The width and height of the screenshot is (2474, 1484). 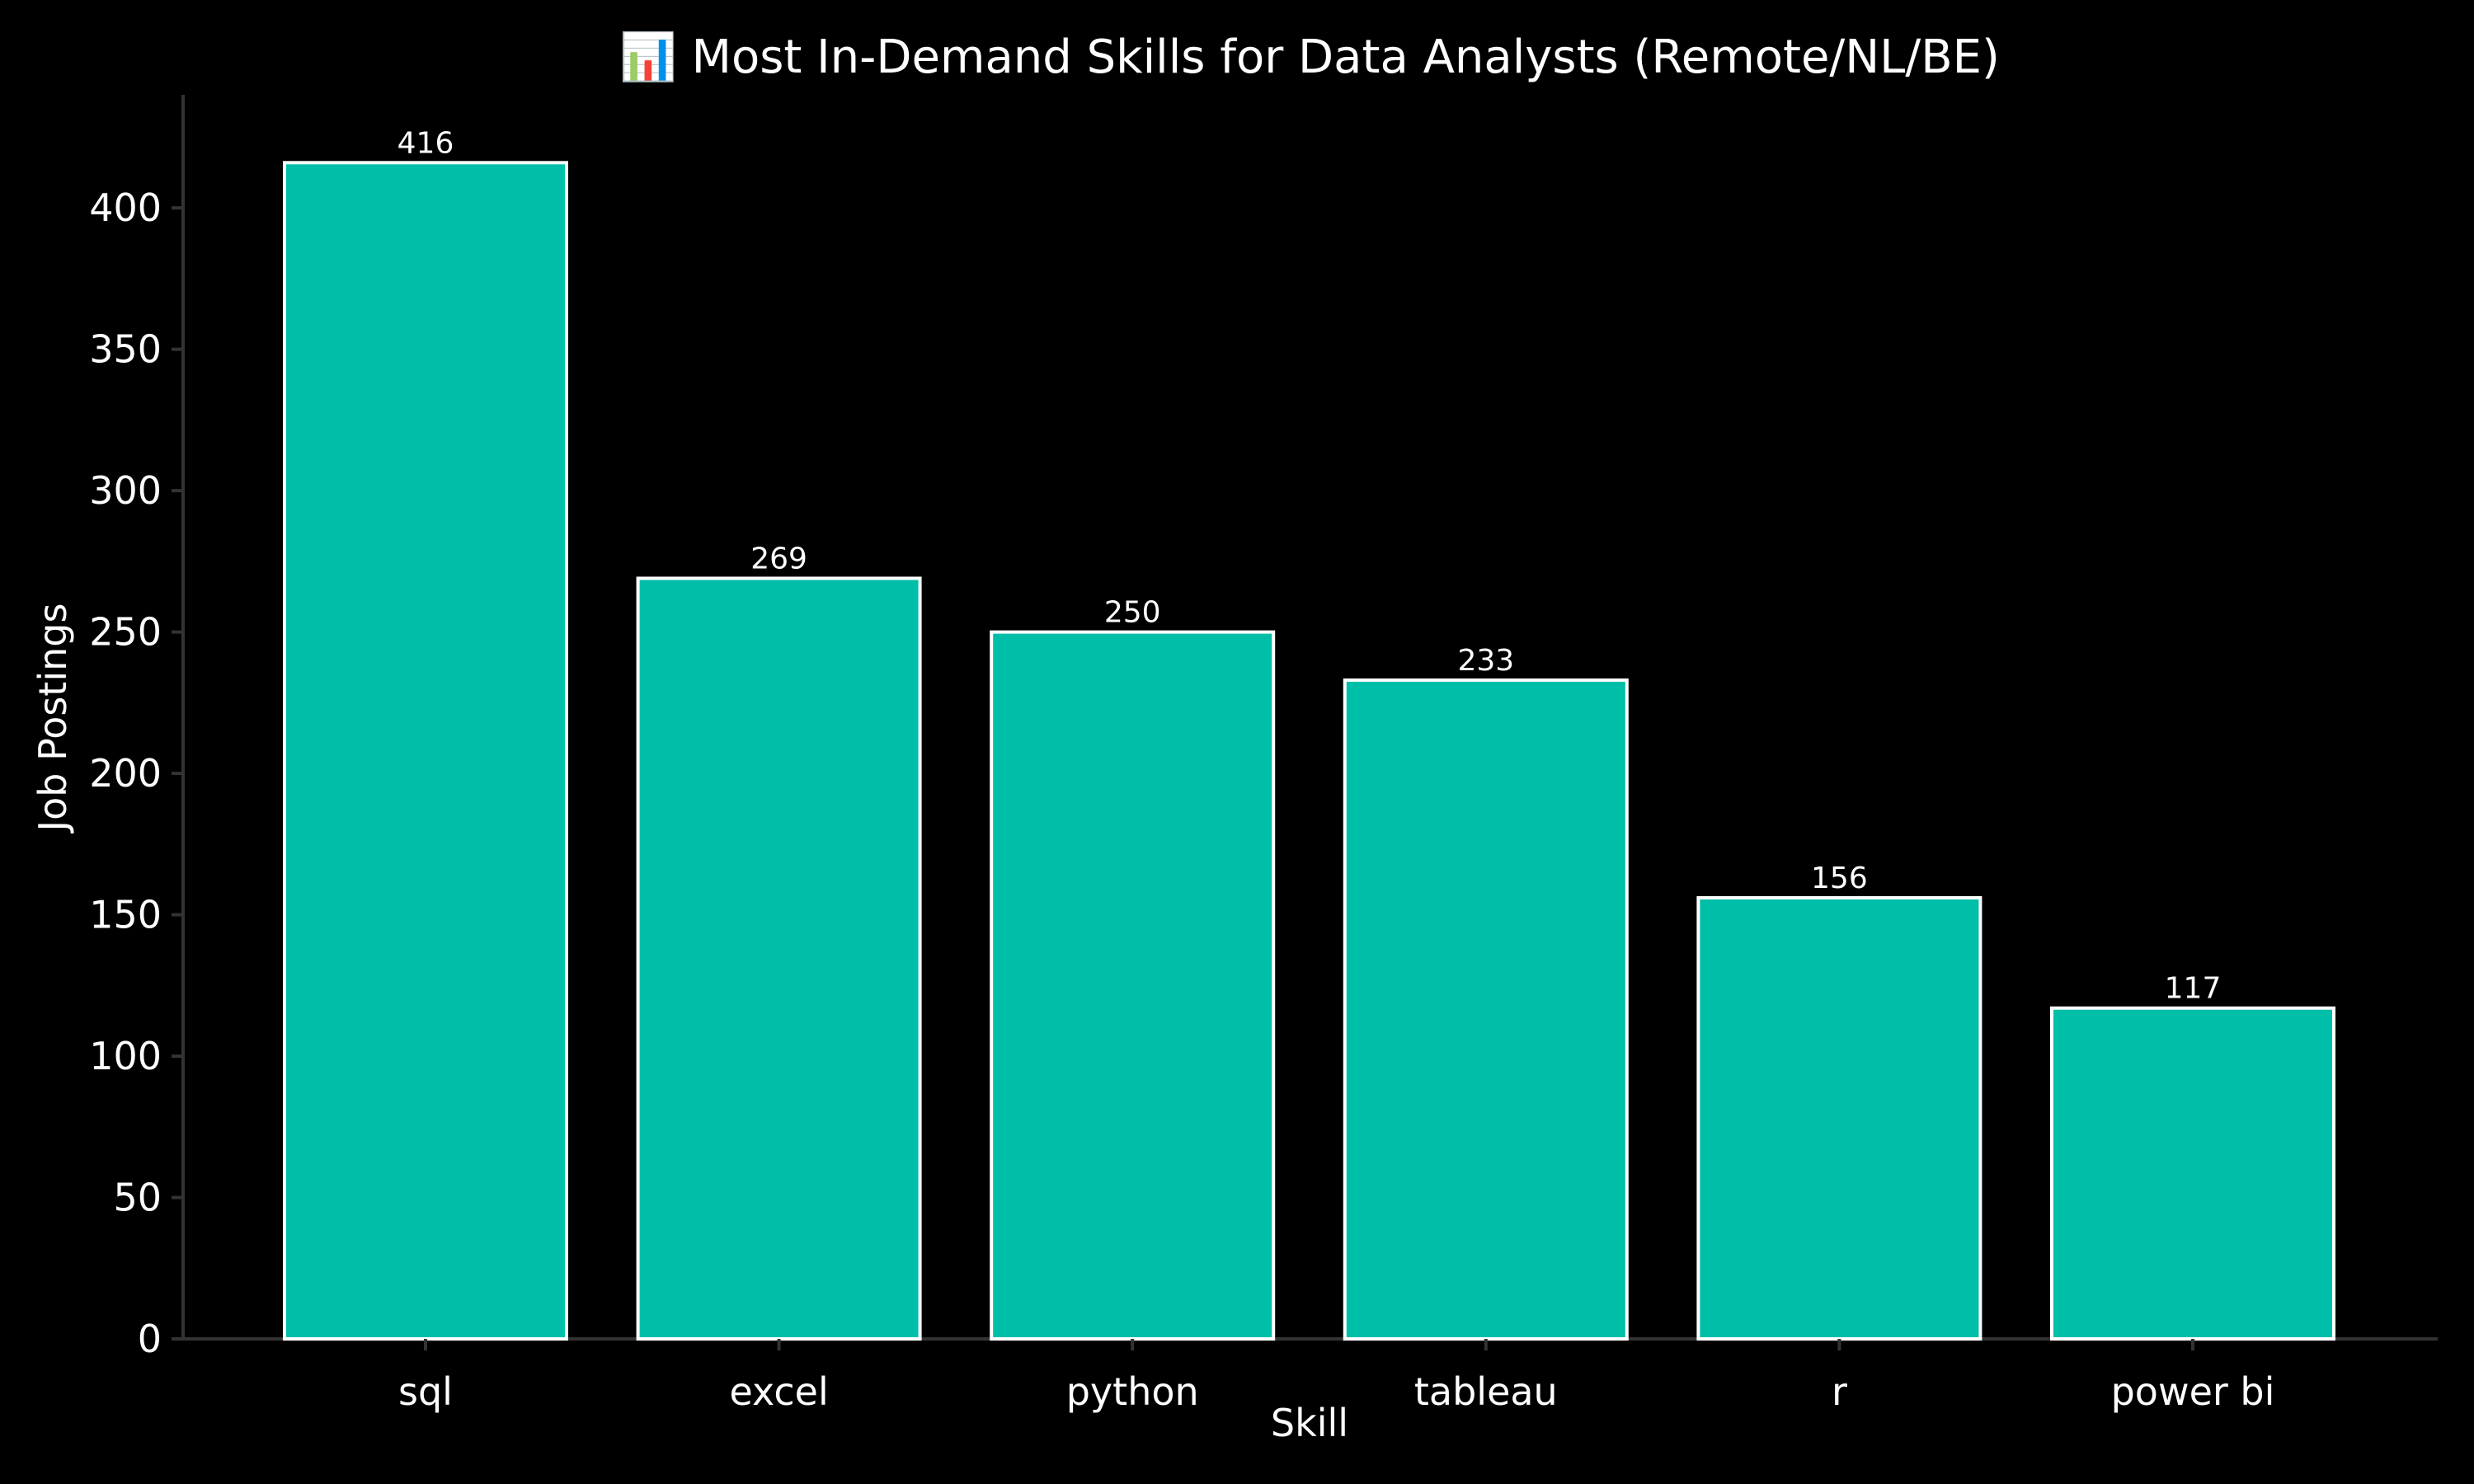 I want to click on x-tick-label: r, so click(x=1839, y=1391).